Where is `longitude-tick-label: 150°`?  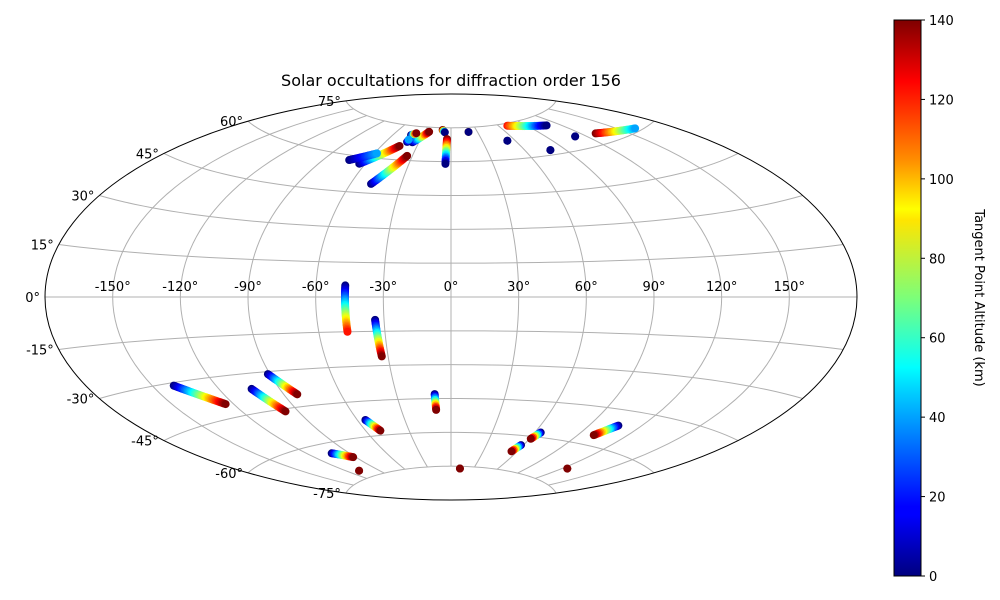 longitude-tick-label: 150° is located at coordinates (789, 287).